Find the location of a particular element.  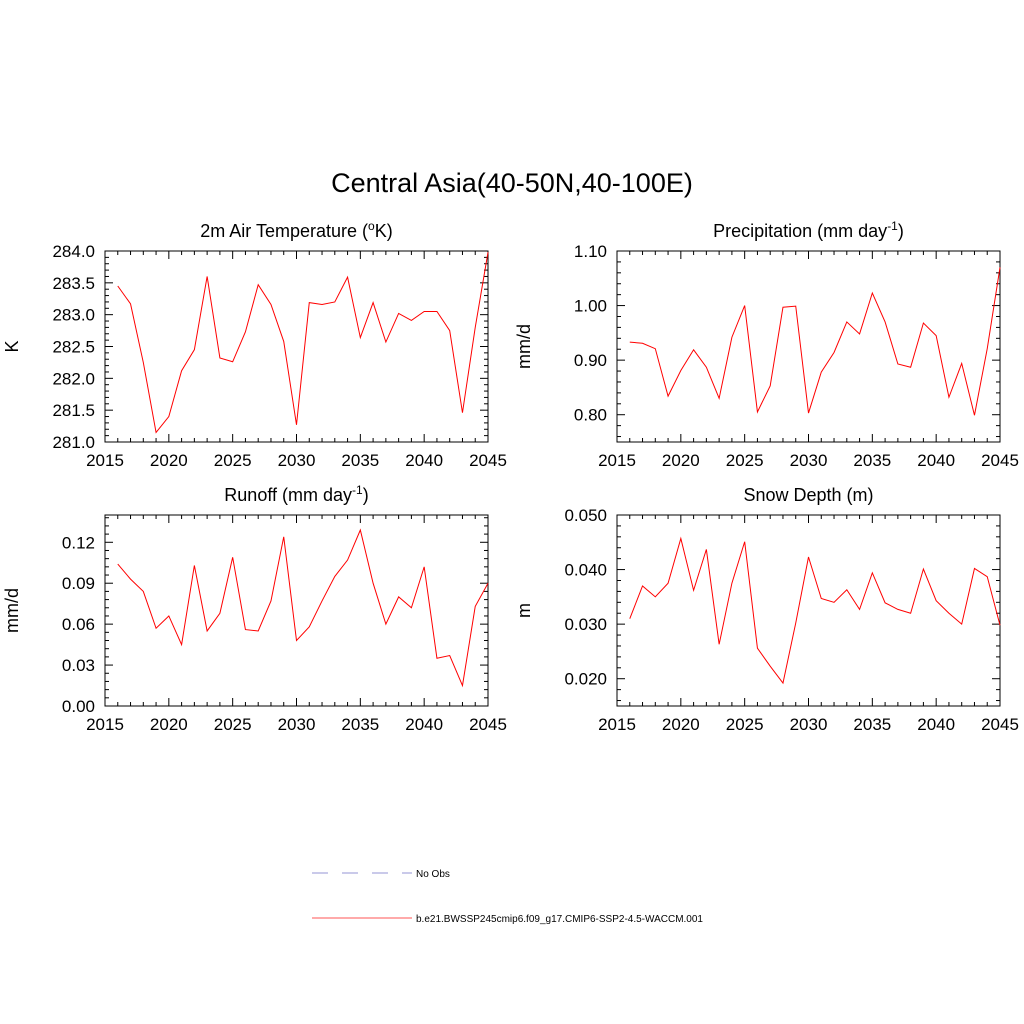

y-tick-label: 0.00 is located at coordinates (78, 706).